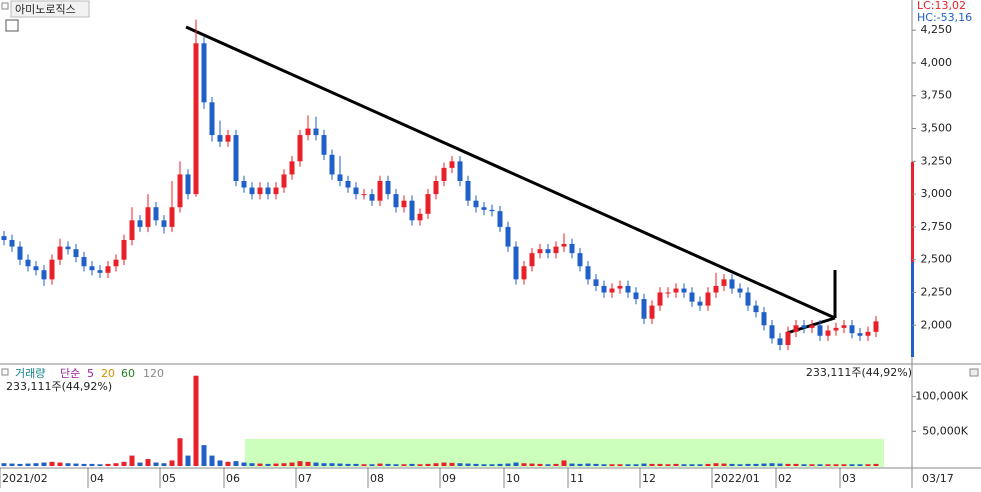 This screenshot has width=981, height=492. I want to click on ma-label: 단순, so click(70, 373).